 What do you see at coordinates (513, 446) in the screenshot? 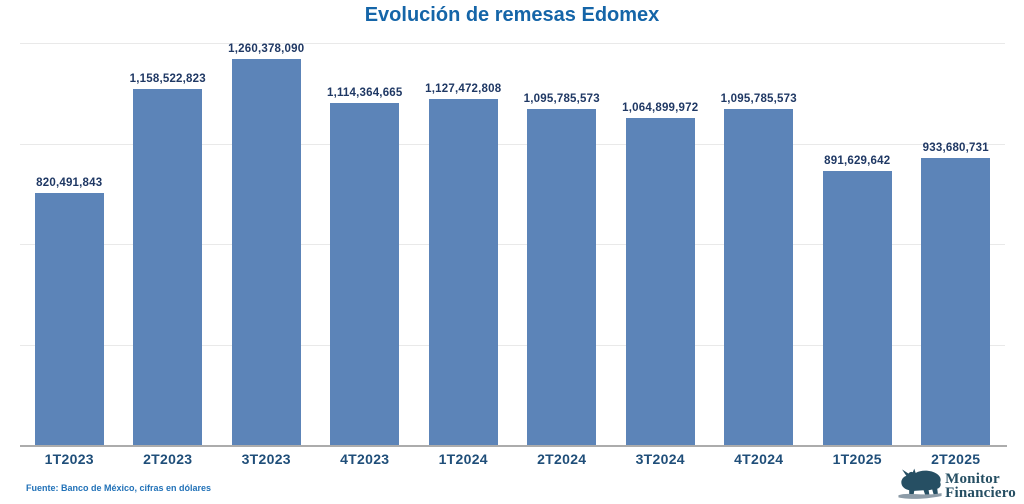
I see `x-axis-line` at bounding box center [513, 446].